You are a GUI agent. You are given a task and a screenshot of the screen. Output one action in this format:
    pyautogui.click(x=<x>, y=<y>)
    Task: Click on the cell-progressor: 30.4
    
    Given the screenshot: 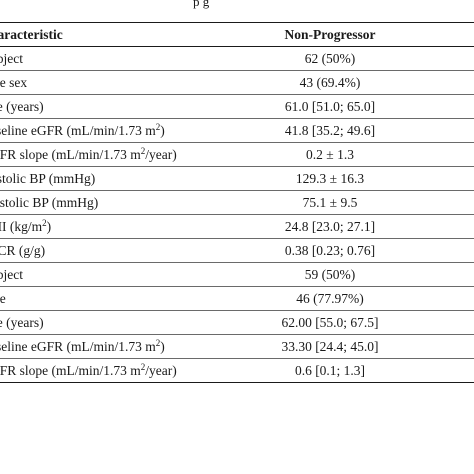 What is the action you would take?
    pyautogui.click(x=452, y=346)
    